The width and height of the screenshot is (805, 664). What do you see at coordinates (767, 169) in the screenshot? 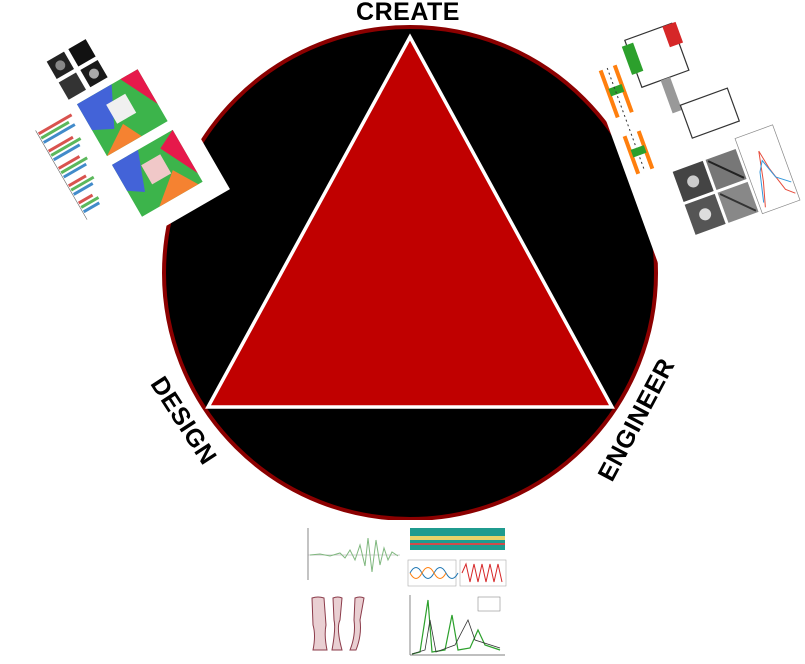
I see `line-plot-thumbnail` at bounding box center [767, 169].